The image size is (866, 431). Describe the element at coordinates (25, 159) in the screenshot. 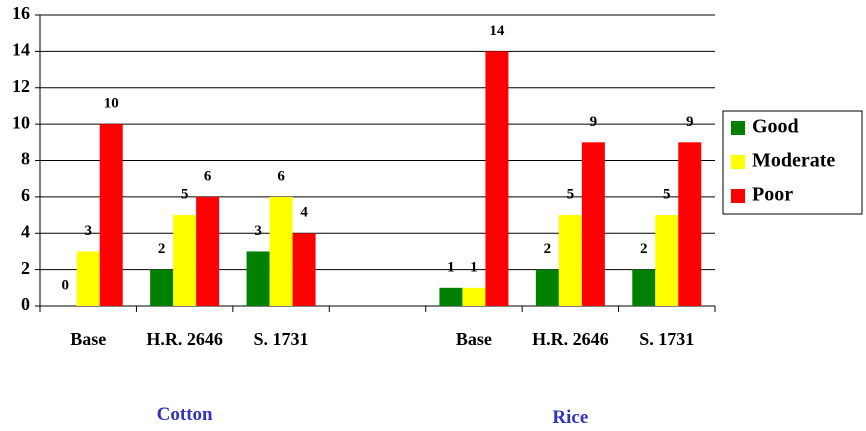

I see `y-tick-label: 8` at that location.